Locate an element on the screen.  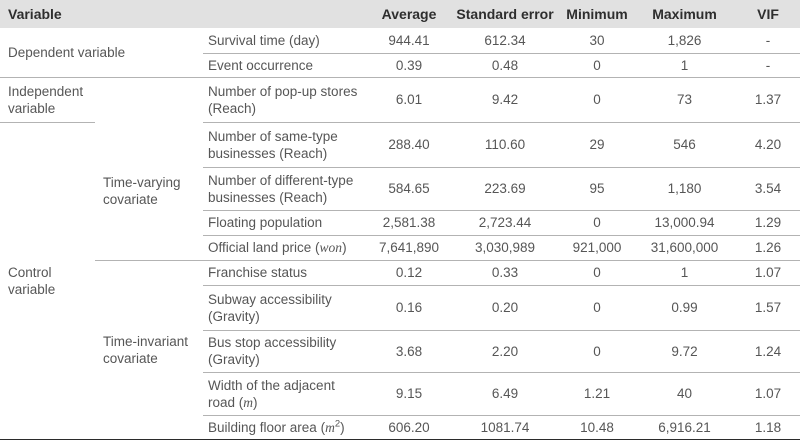
col-header-variable: Variable is located at coordinates (185, 14).